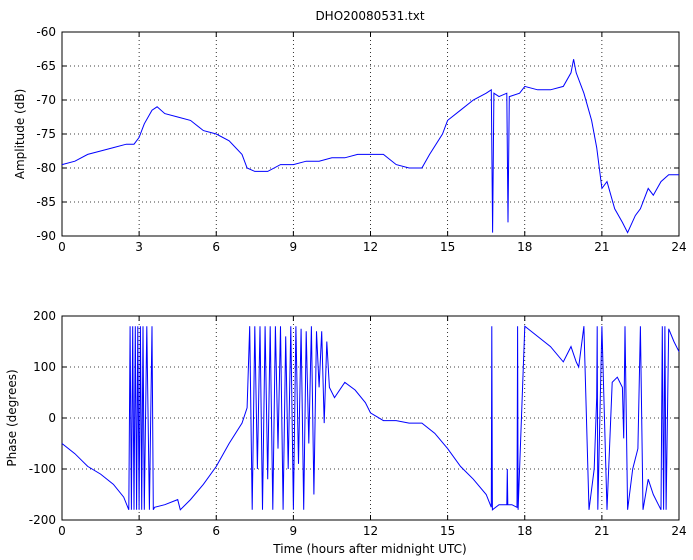 This screenshot has height=560, width=693. What do you see at coordinates (44, 367) in the screenshot?
I see `phase-y-tick-label: 100` at bounding box center [44, 367].